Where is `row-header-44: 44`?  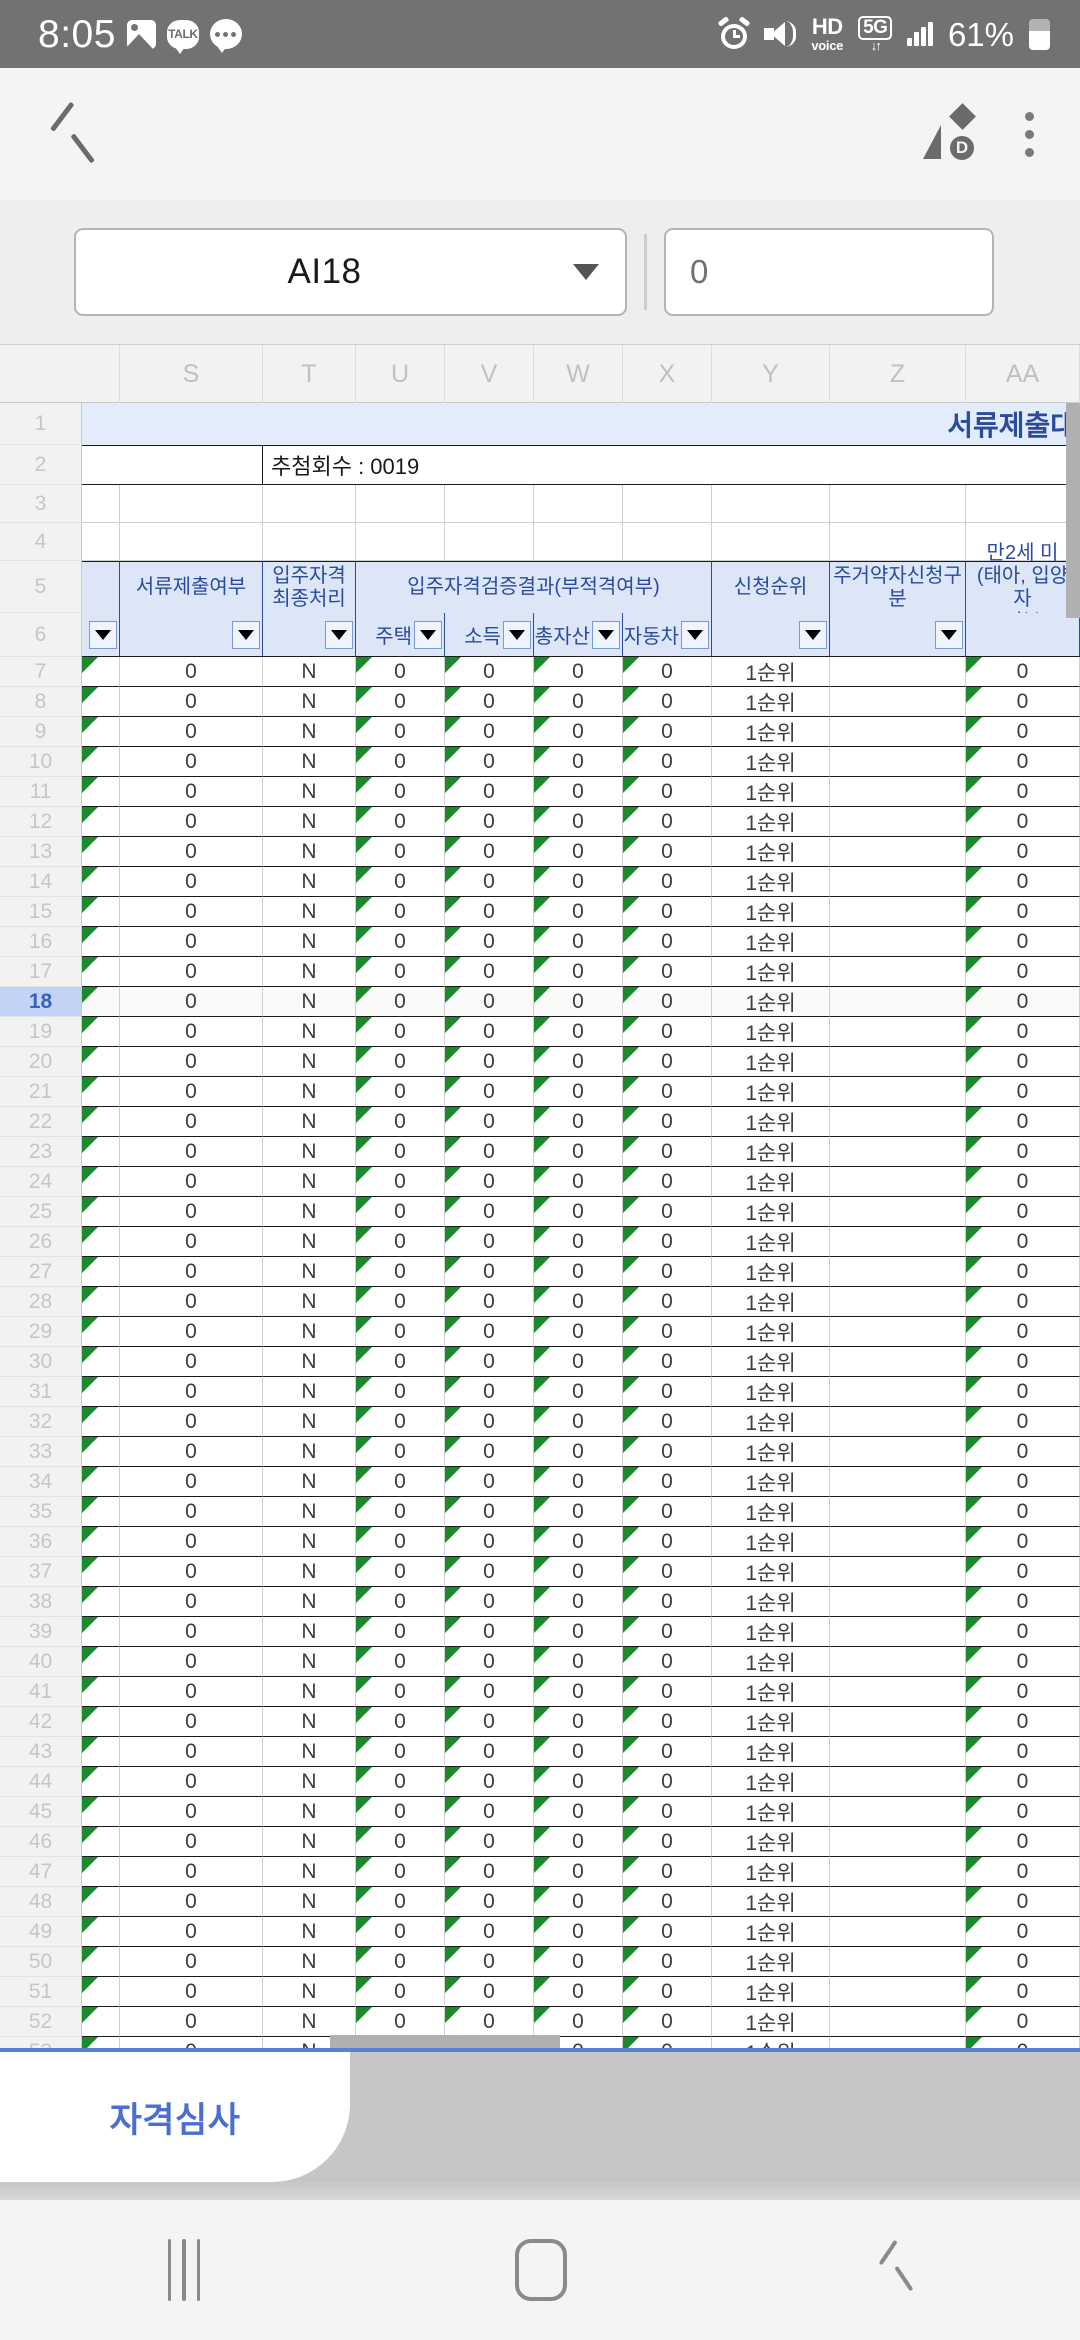 row-header-44: 44 is located at coordinates (41, 1782).